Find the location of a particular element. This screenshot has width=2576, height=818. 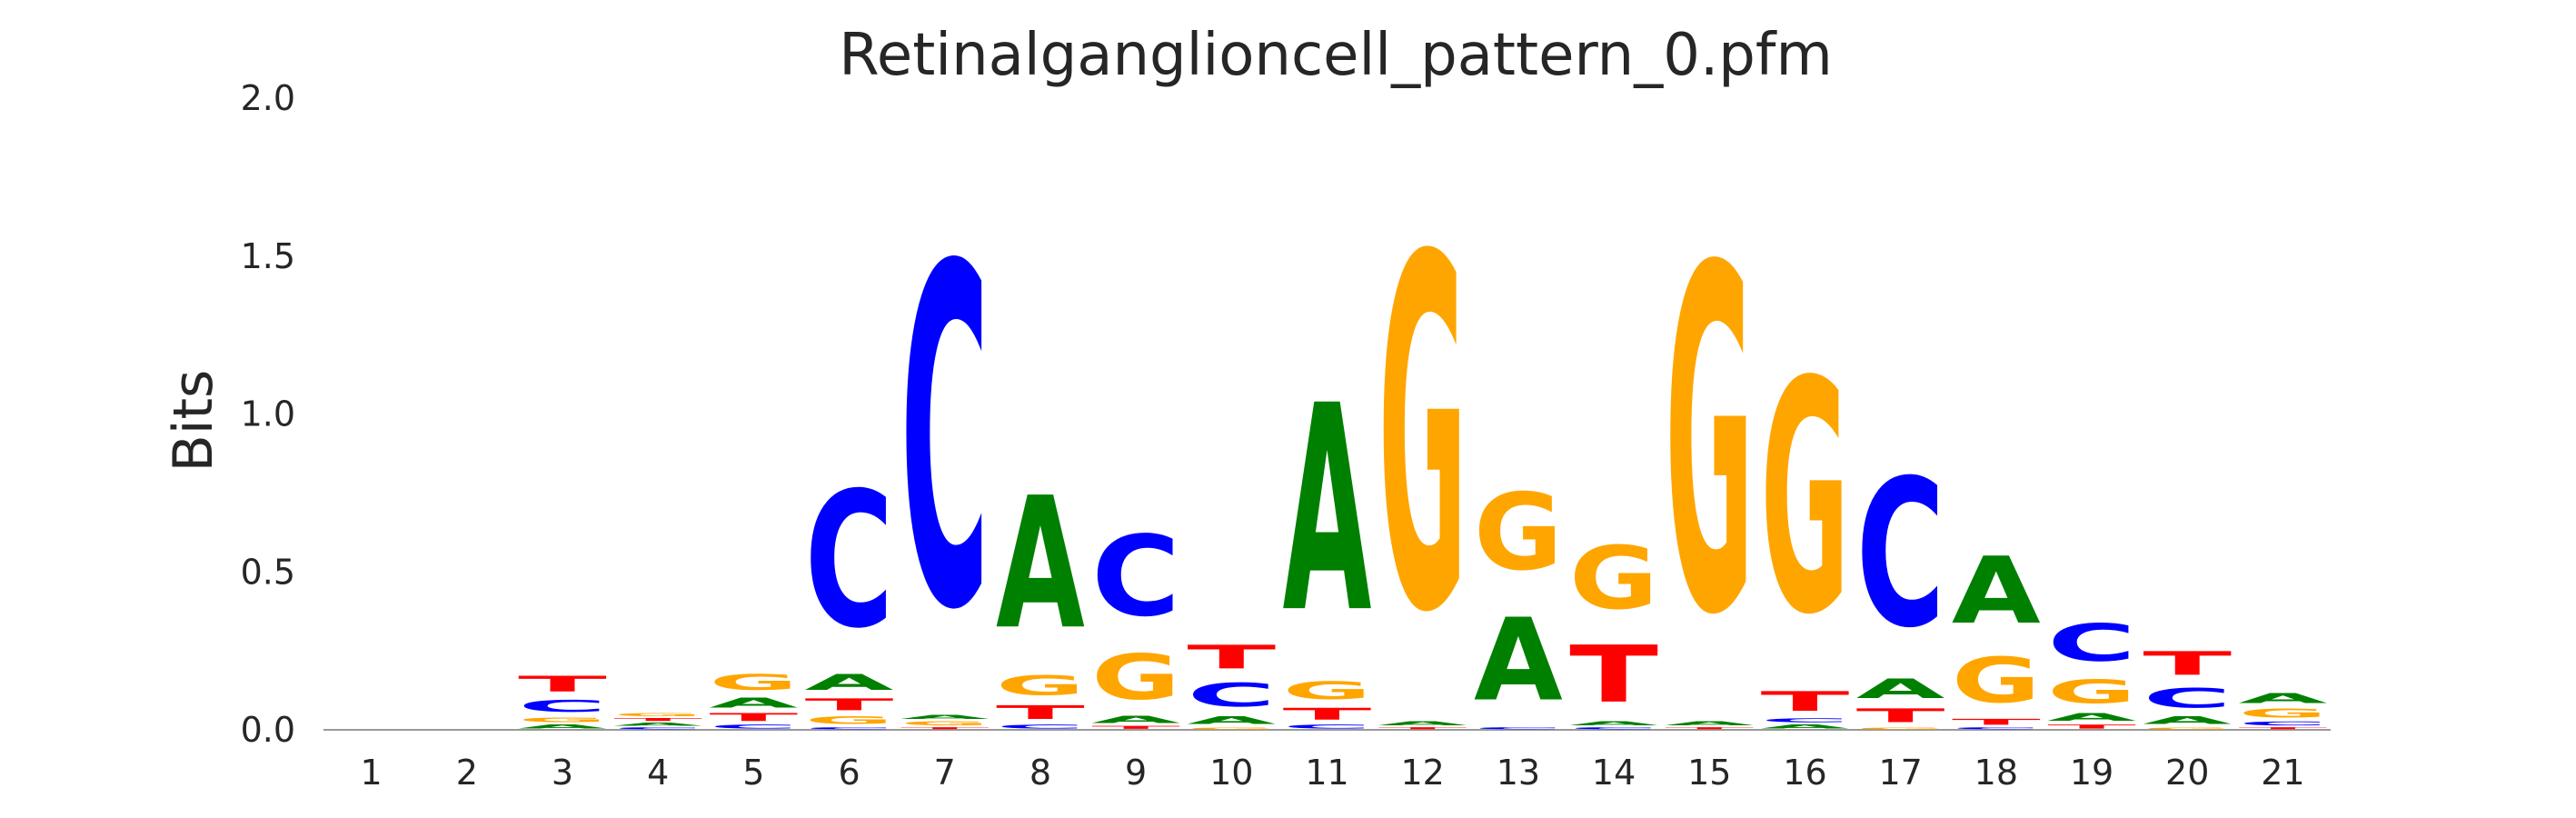

x-axis-ticks: 1 2 3 4 5 6 7 8 9 10 11 12 13 14 15 16 17 18 19 20 21 is located at coordinates (1333, 773).